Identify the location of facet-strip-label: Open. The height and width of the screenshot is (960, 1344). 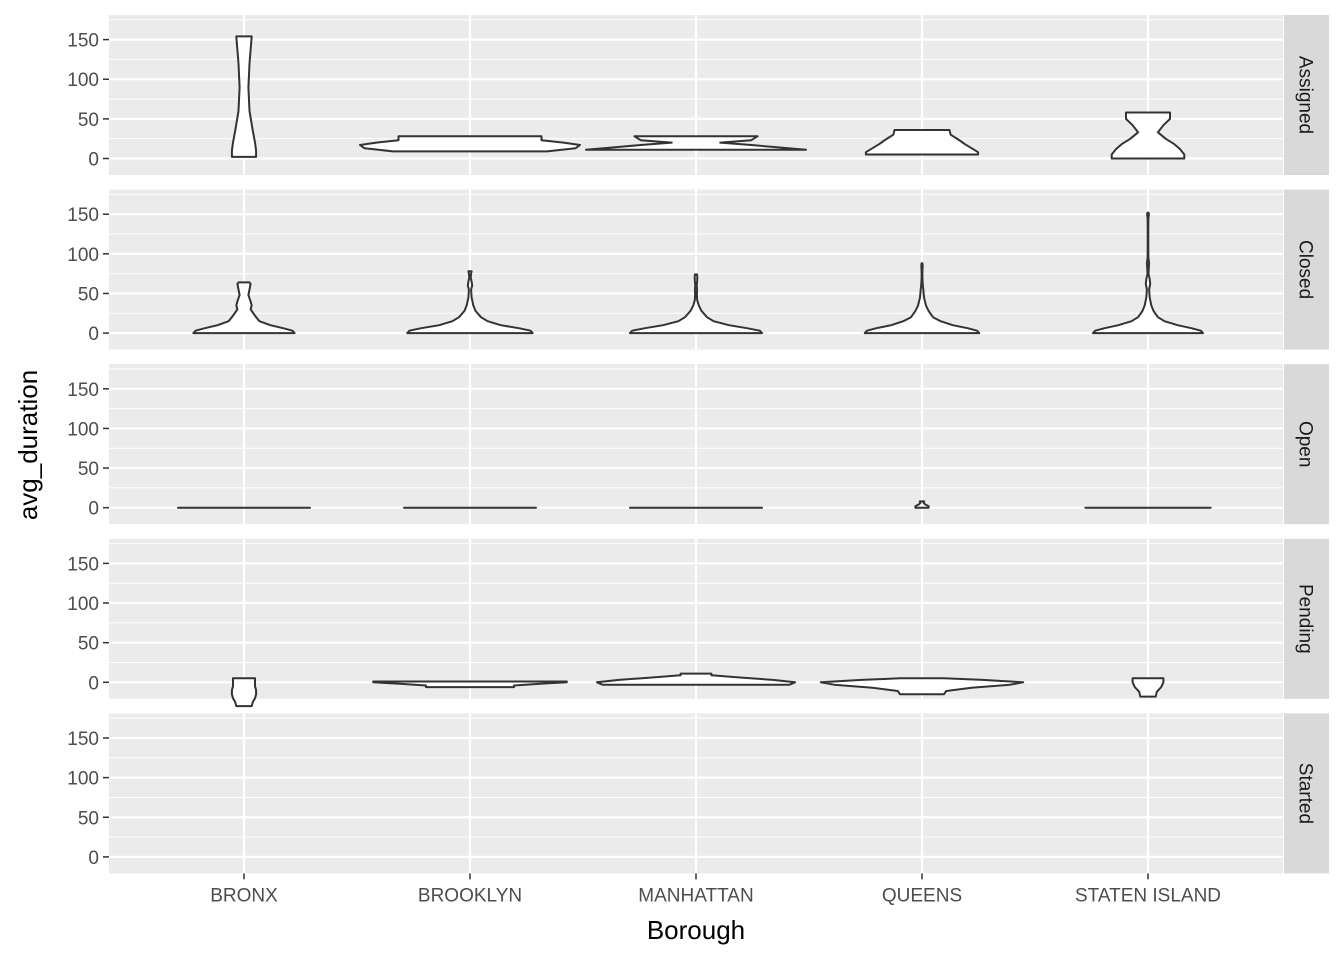
(1305, 444).